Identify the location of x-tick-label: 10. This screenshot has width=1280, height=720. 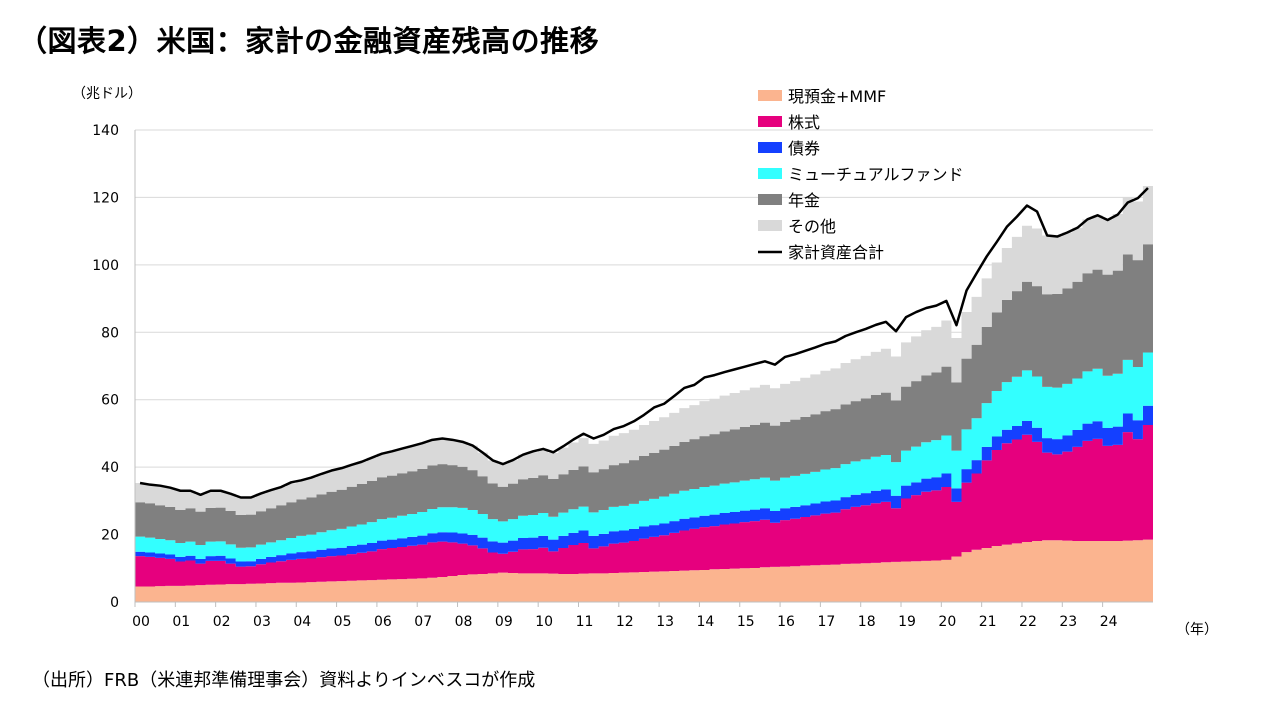
(544, 622).